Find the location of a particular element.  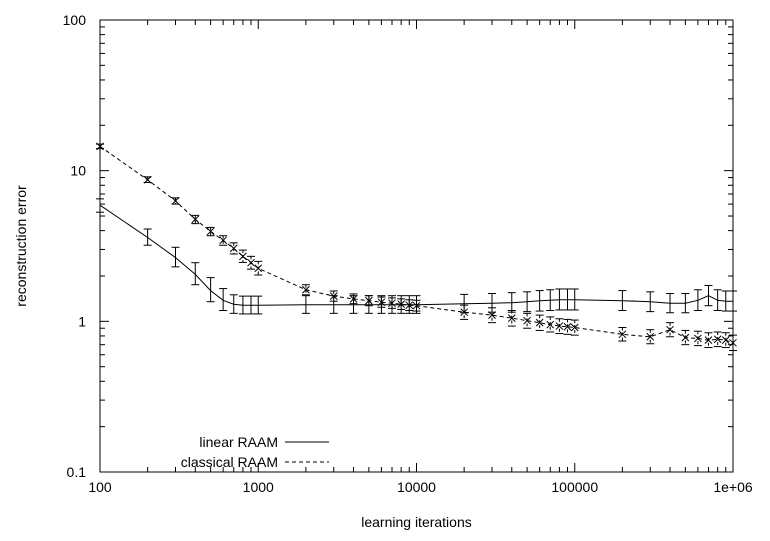

x-tick-label: 100000 is located at coordinates (574, 487).